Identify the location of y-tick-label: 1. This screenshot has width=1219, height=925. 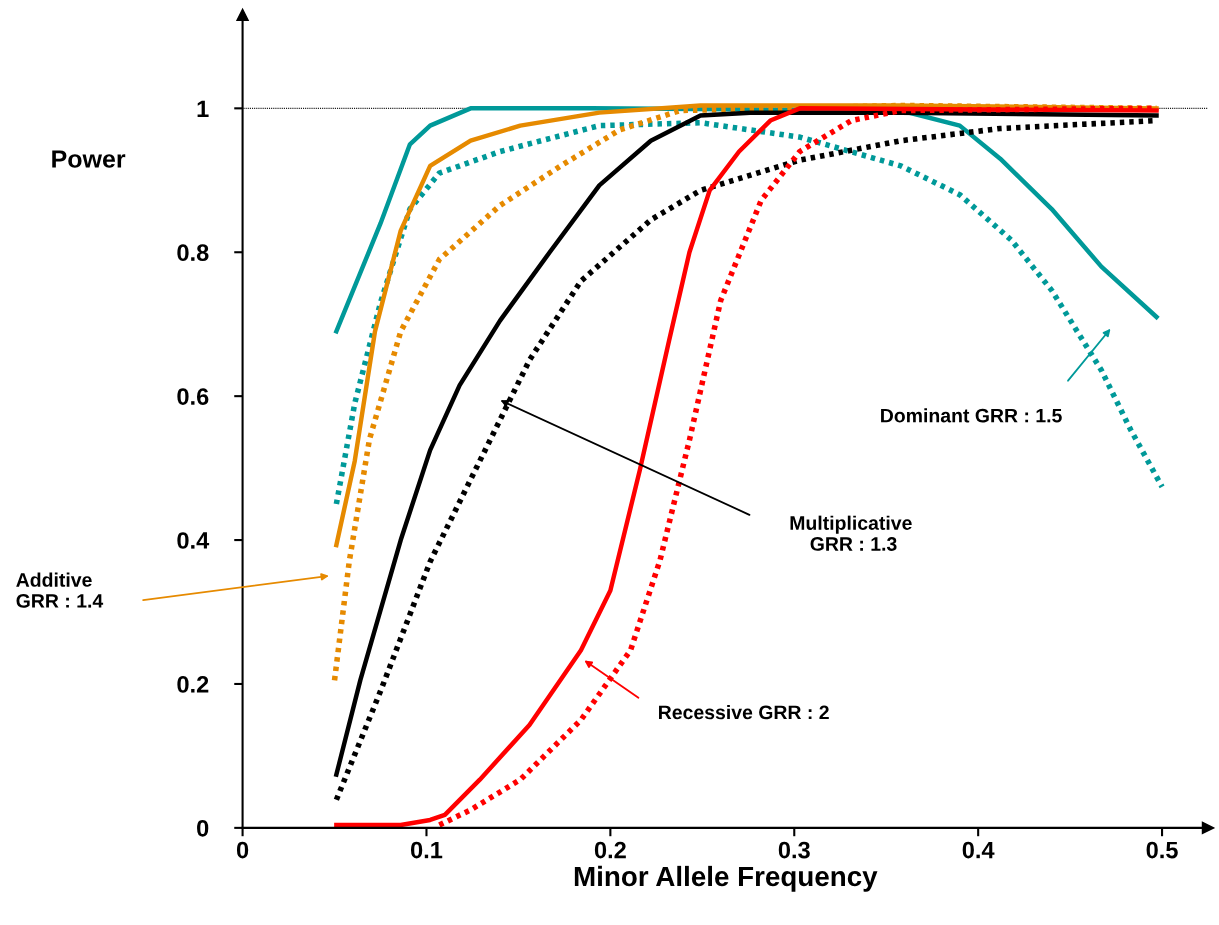
(203, 108).